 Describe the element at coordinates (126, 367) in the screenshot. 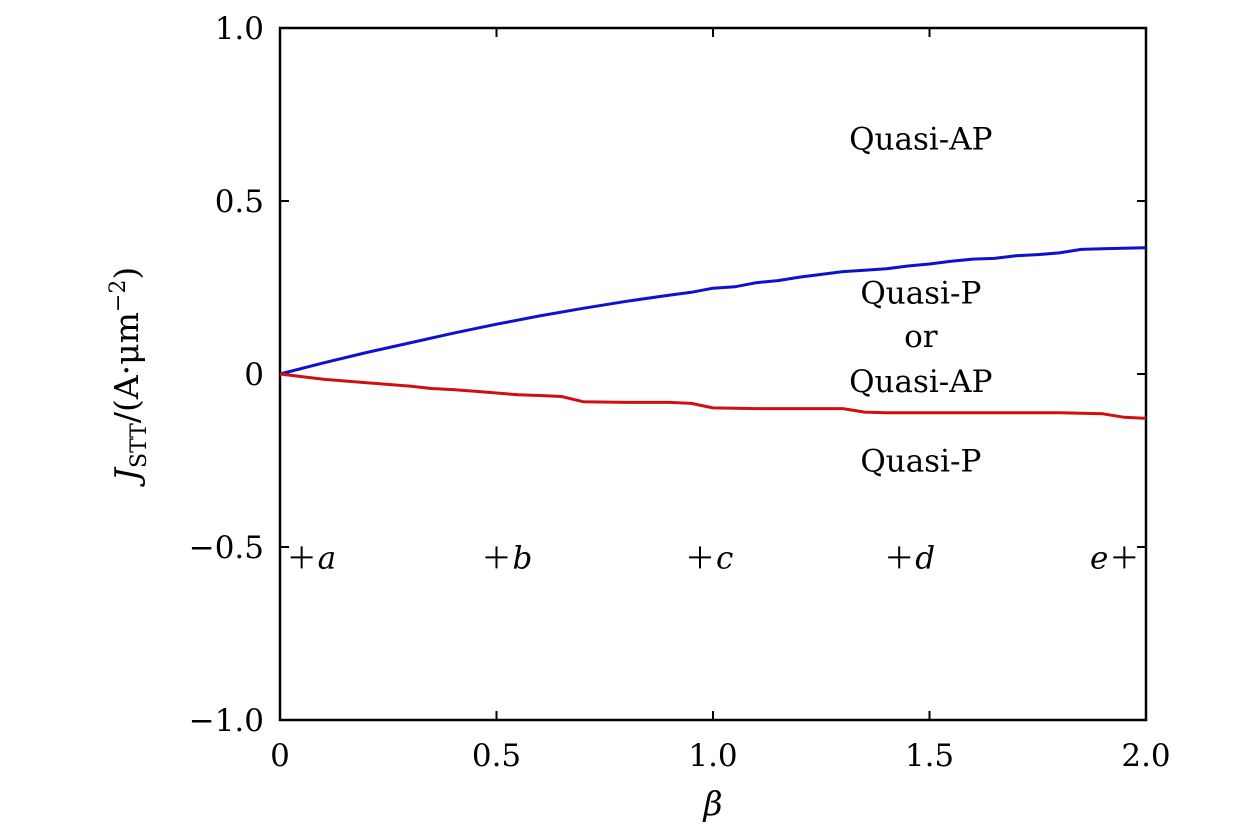

I see `y-axis-title-rest: /(A·μm` at that location.